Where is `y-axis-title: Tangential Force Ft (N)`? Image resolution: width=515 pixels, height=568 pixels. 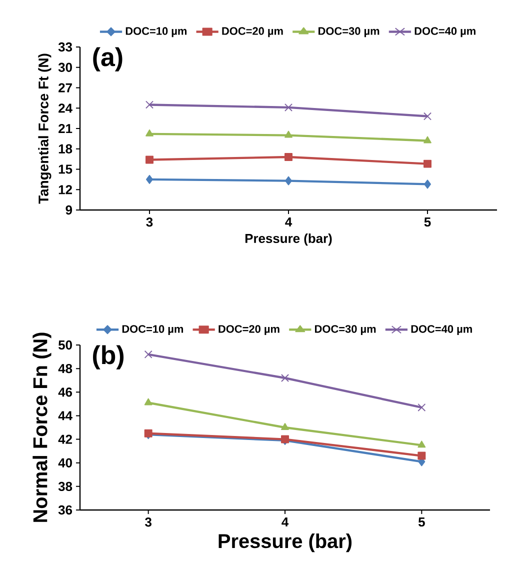
y-axis-title: Tangential Force Ft (N) is located at coordinates (45, 129).